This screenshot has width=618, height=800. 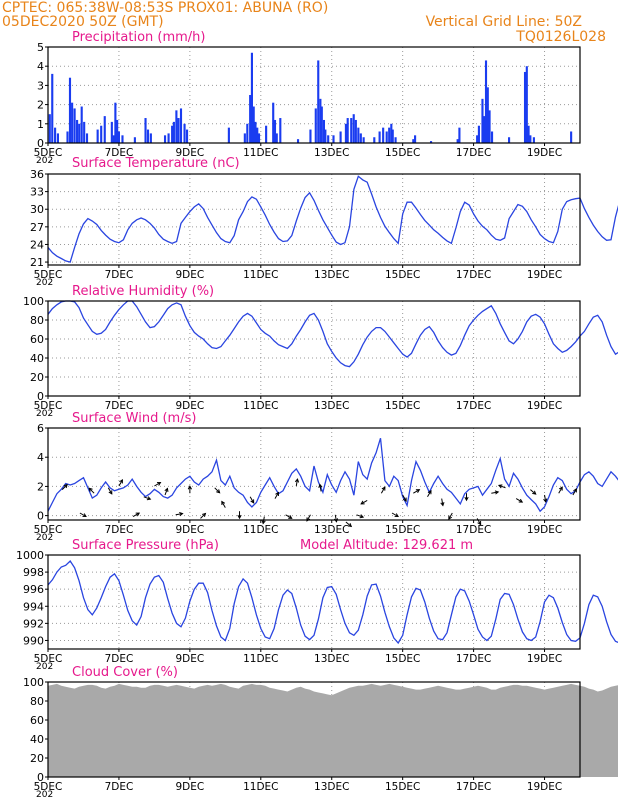 What do you see at coordinates (544, 530) in the screenshot?
I see `wind-xtick-7: 19DEC` at bounding box center [544, 530].